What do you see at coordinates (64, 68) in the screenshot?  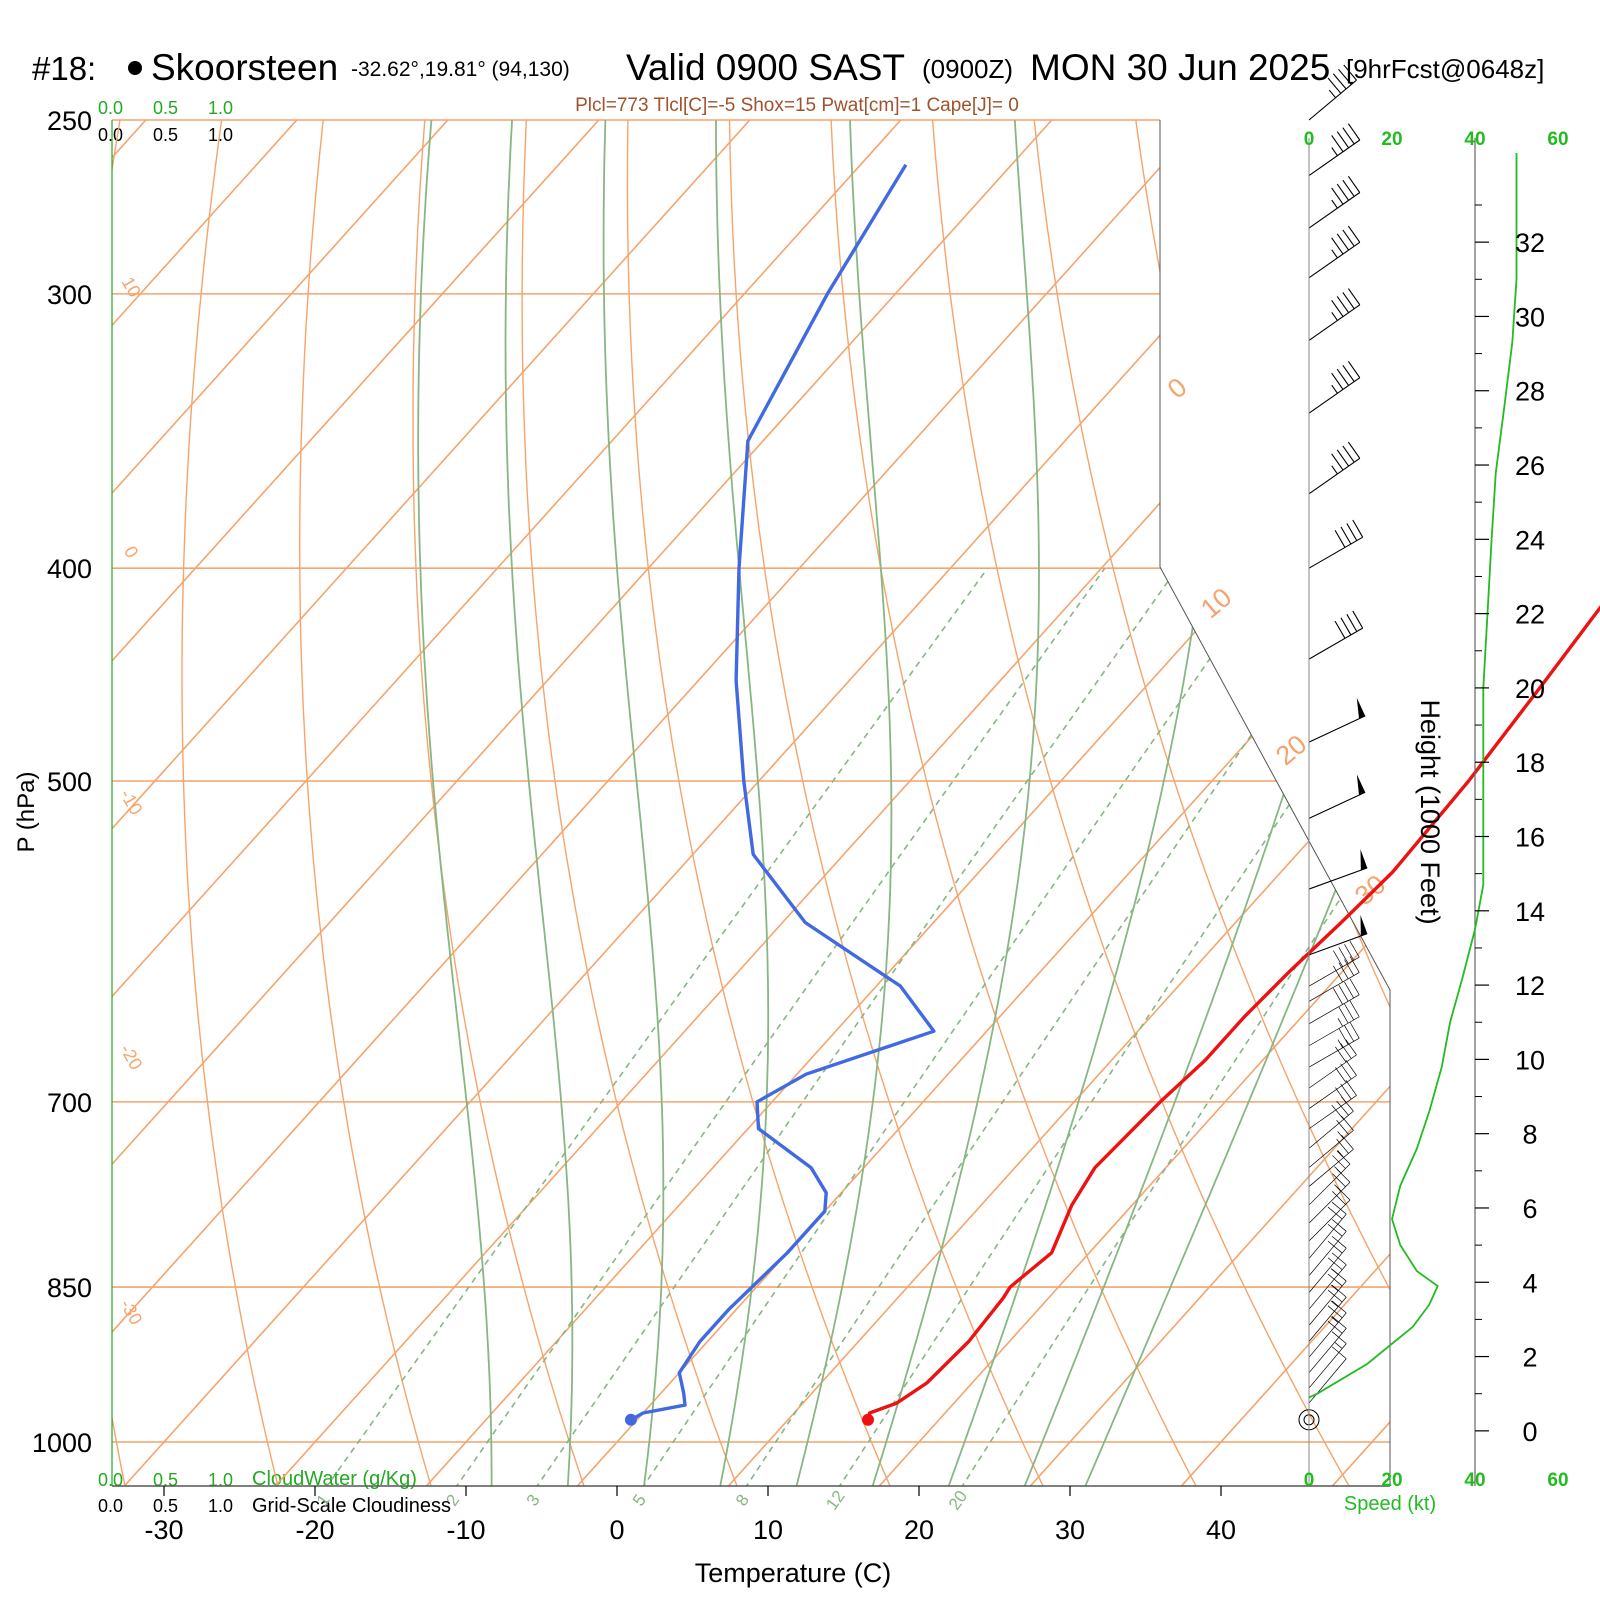 I see `station-number: #18:` at bounding box center [64, 68].